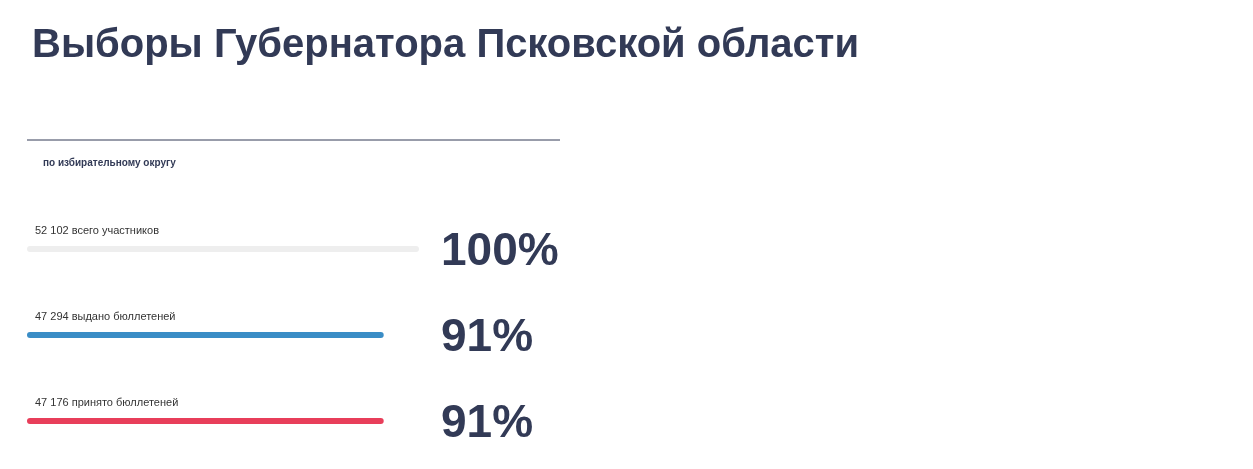  Describe the element at coordinates (105, 315) in the screenshot. I see `y-tick-label: 47 294 выдано бюллетеней` at that location.